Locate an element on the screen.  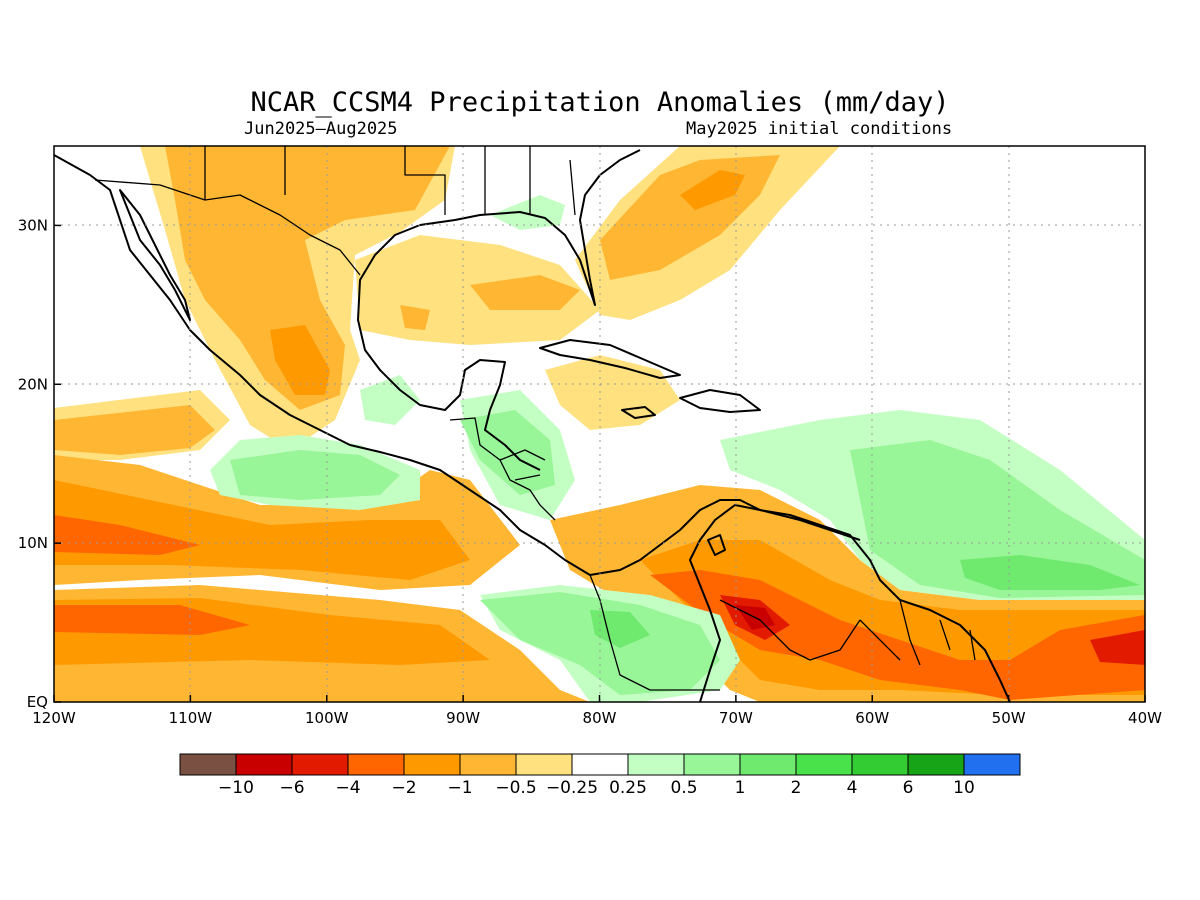
coast-lake-maracaibo is located at coordinates (716, 545).